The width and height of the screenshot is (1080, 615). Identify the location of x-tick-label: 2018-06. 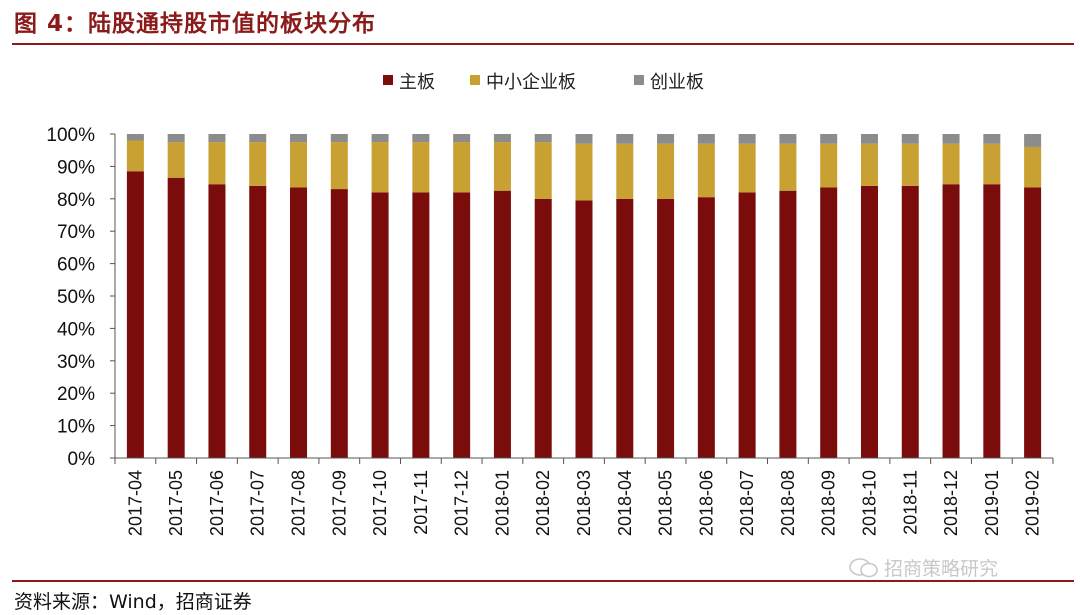
(706, 503).